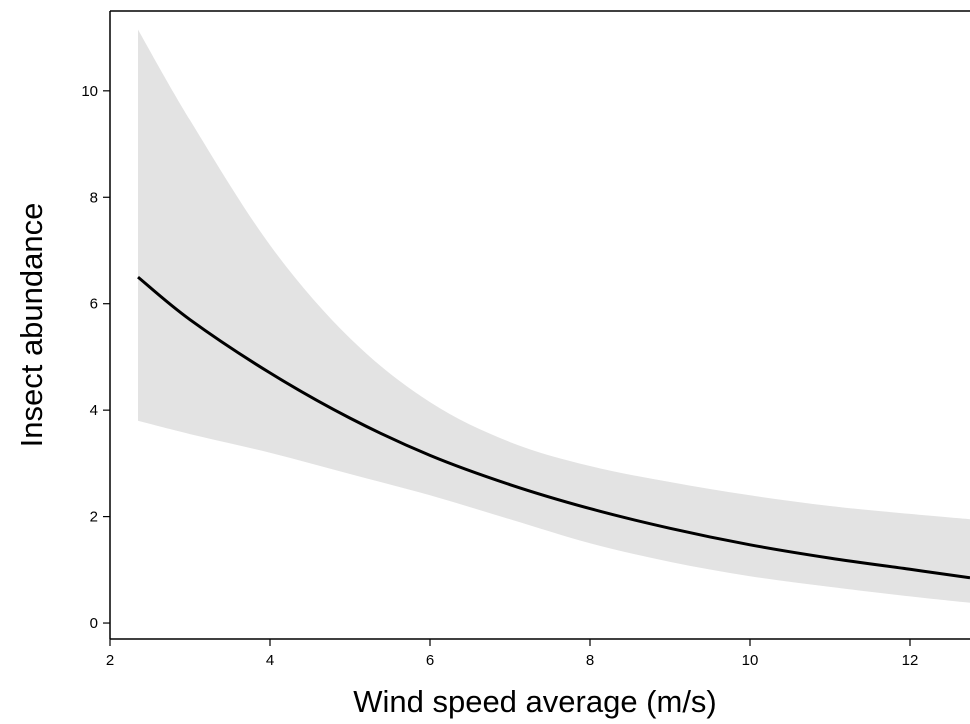  I want to click on y-tick-label: 2, so click(94, 517).